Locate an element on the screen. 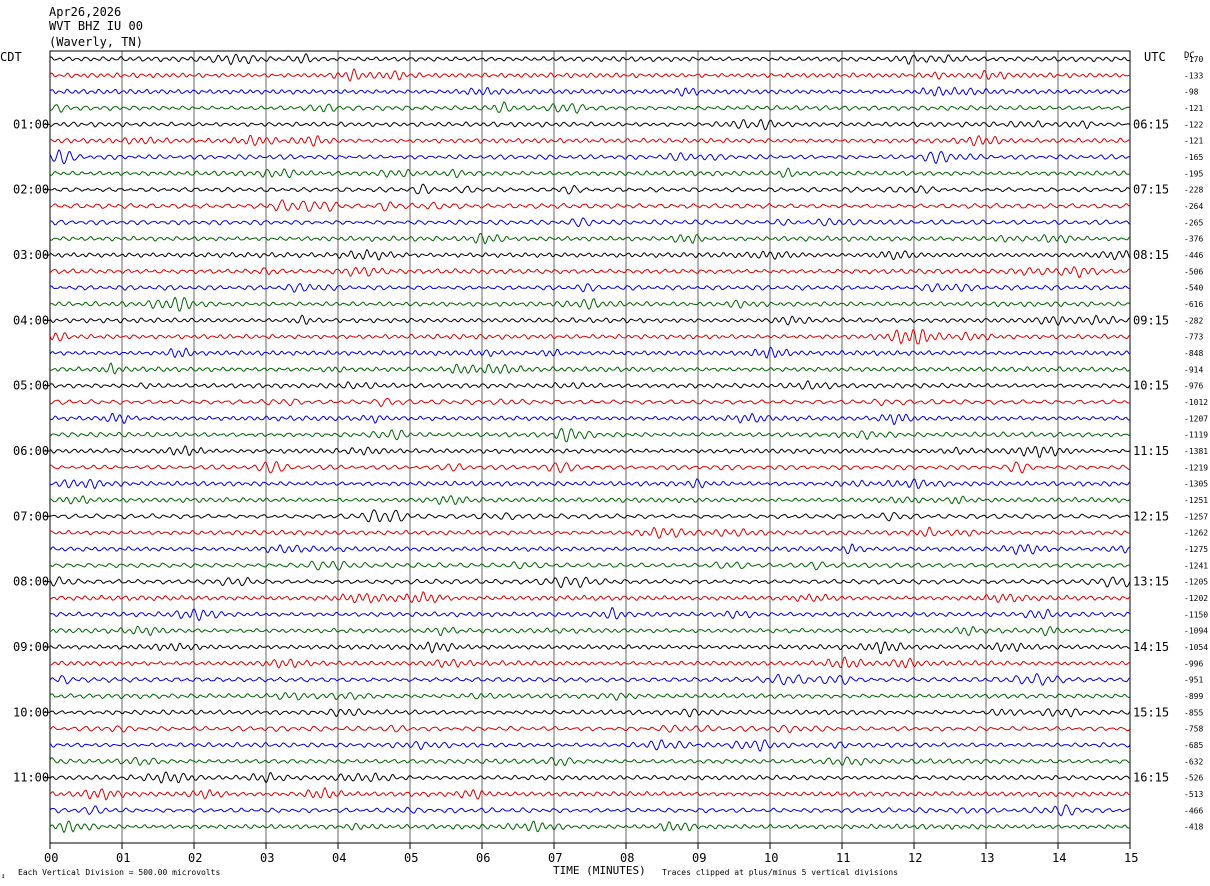 This screenshot has height=886, width=1210. dc-offset-label: -1119 is located at coordinates (1196, 435).